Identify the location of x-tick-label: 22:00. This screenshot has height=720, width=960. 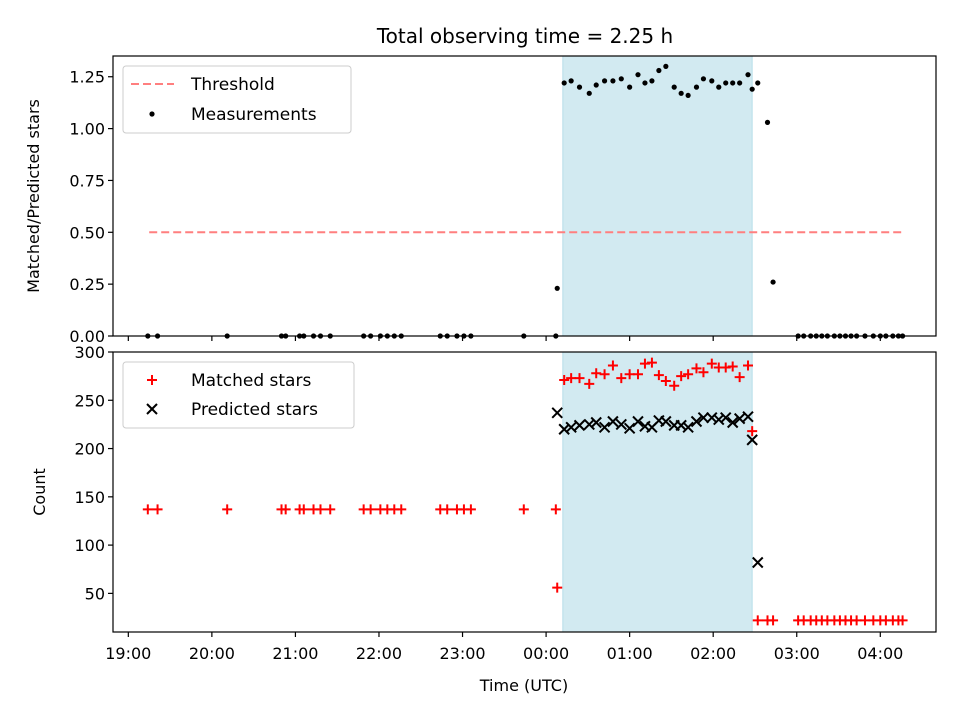
(379, 653).